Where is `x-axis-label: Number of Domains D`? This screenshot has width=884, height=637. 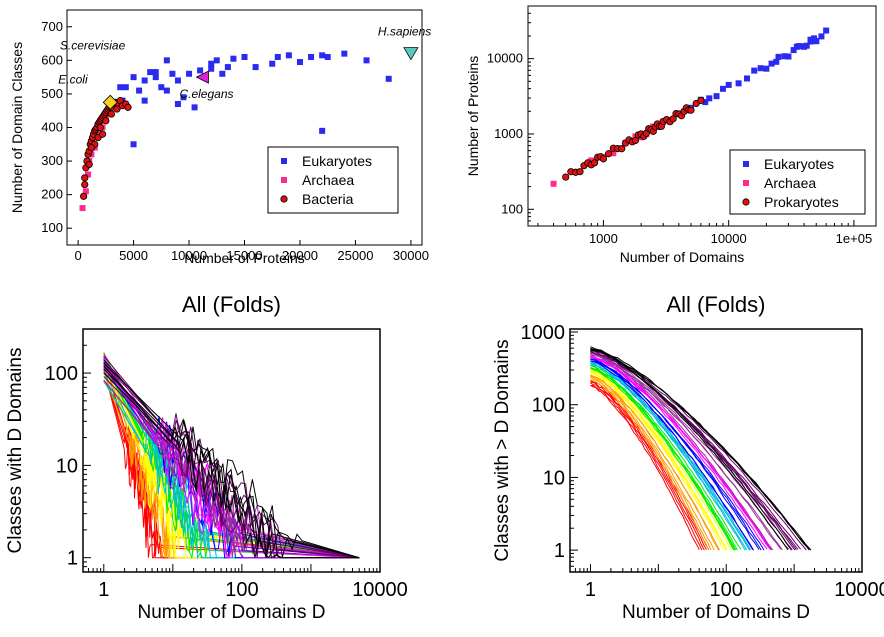 x-axis-label: Number of Domains D is located at coordinates (232, 612).